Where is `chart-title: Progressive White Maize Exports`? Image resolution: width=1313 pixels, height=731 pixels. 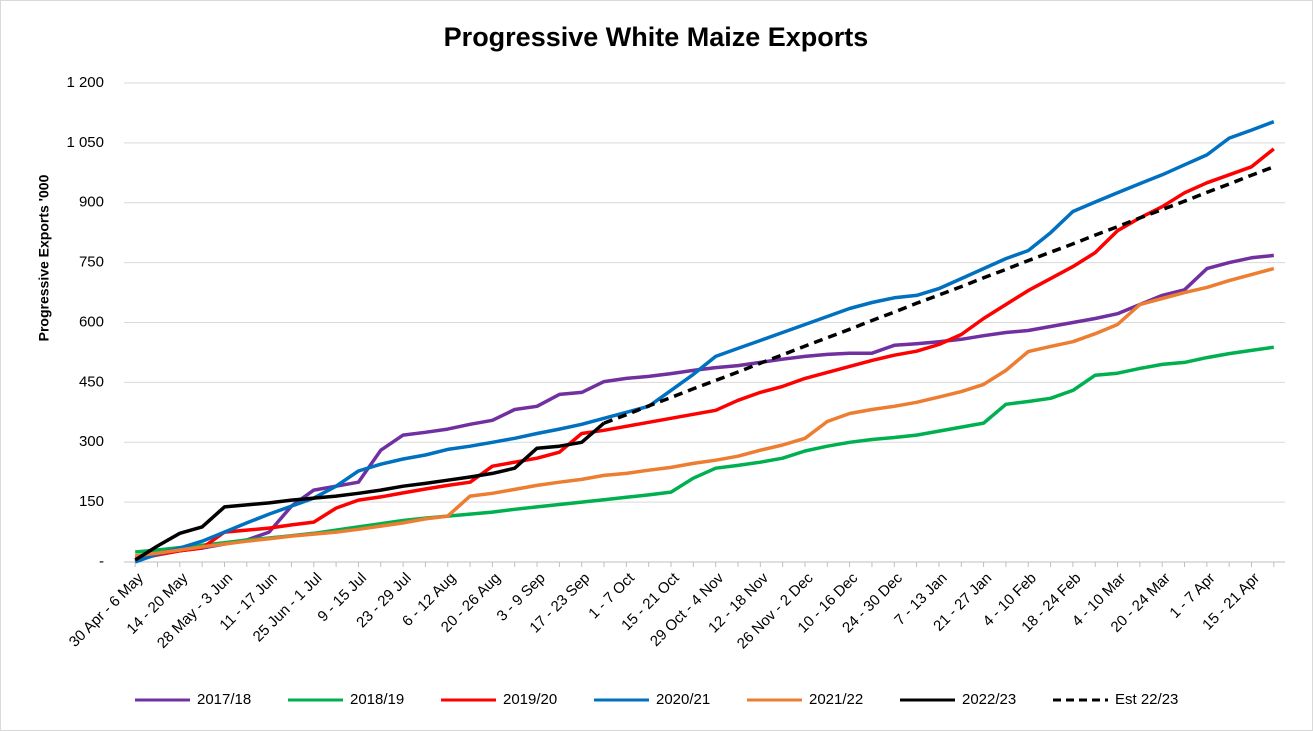 chart-title: Progressive White Maize Exports is located at coordinates (656, 37).